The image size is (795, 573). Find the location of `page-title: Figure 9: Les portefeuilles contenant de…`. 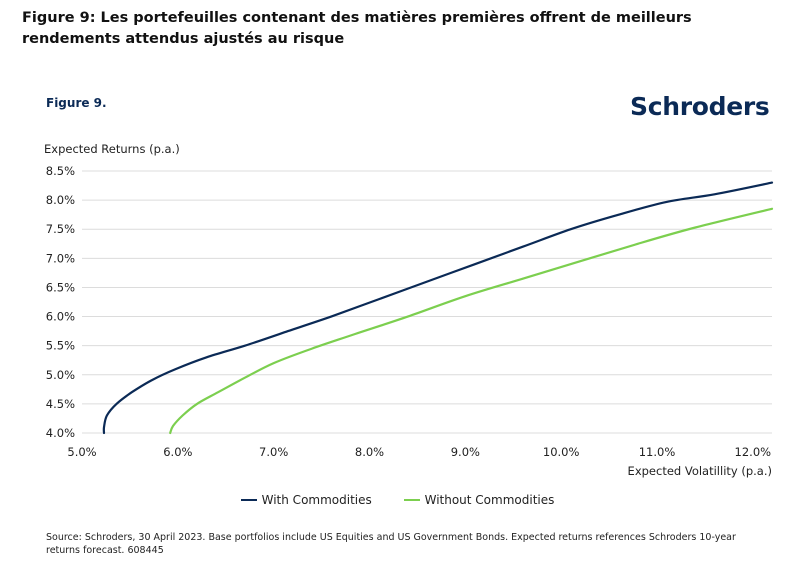

page-title: Figure 9: Les portefeuilles contenant de… is located at coordinates (357, 28).